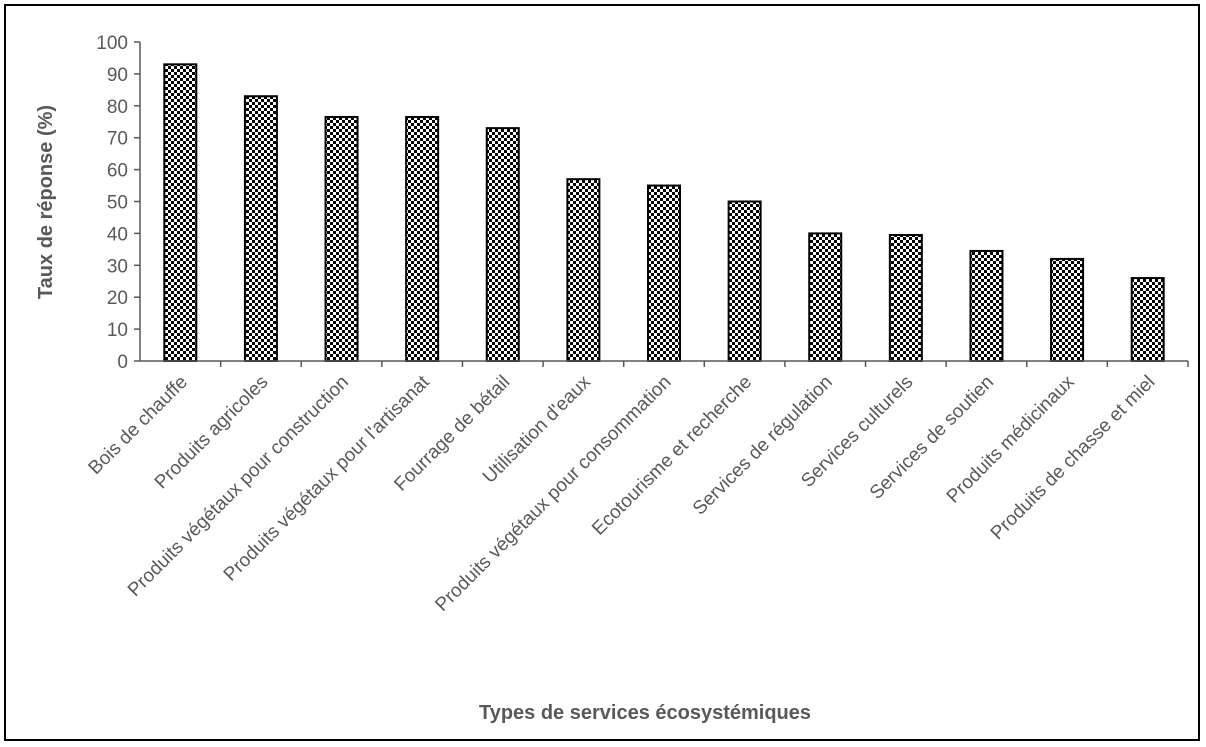 The height and width of the screenshot is (747, 1206). What do you see at coordinates (117, 330) in the screenshot?
I see `y-tick-label: 10` at bounding box center [117, 330].